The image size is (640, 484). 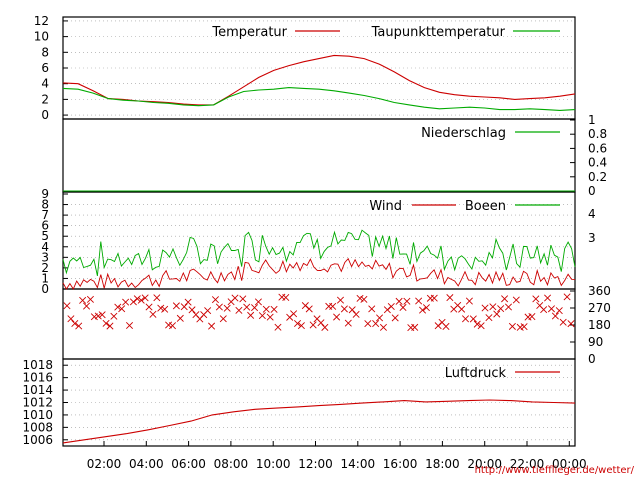 What do you see at coordinates (592, 359) in the screenshot?
I see `dir-tick-label: 0` at bounding box center [592, 359].